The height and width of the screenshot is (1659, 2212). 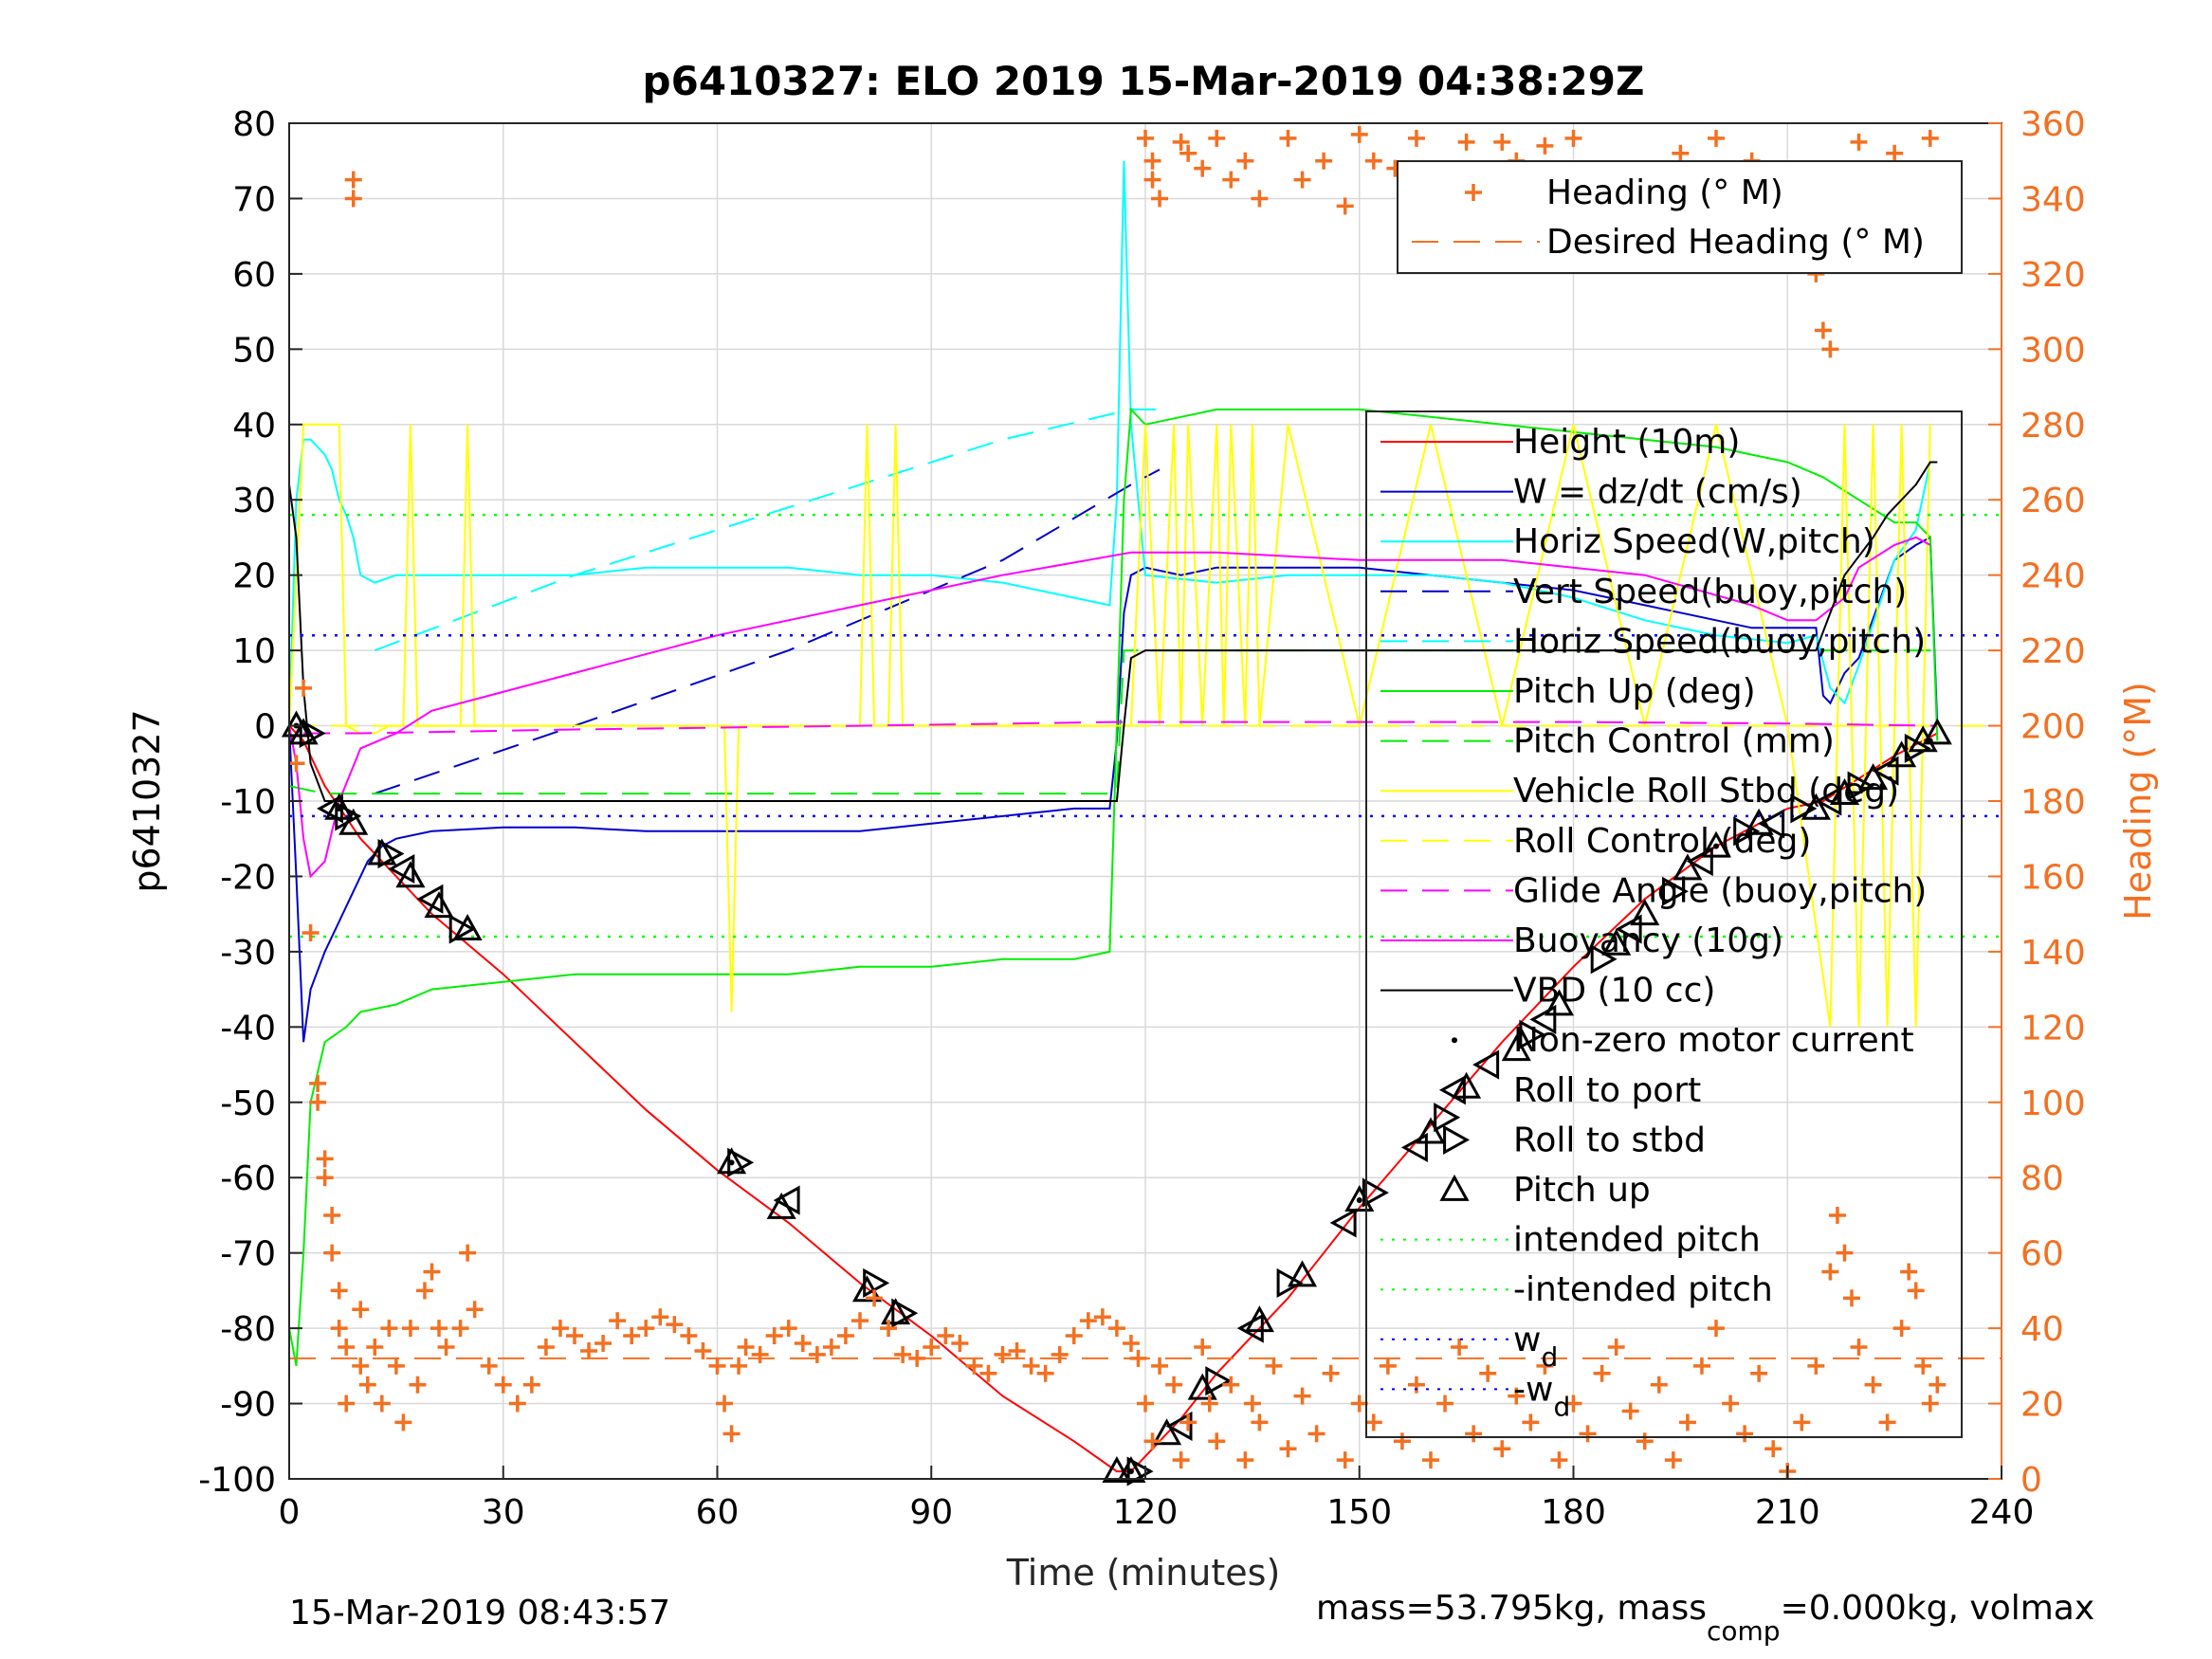 I want to click on legend-label: VBD (10 cc), so click(x=1614, y=991).